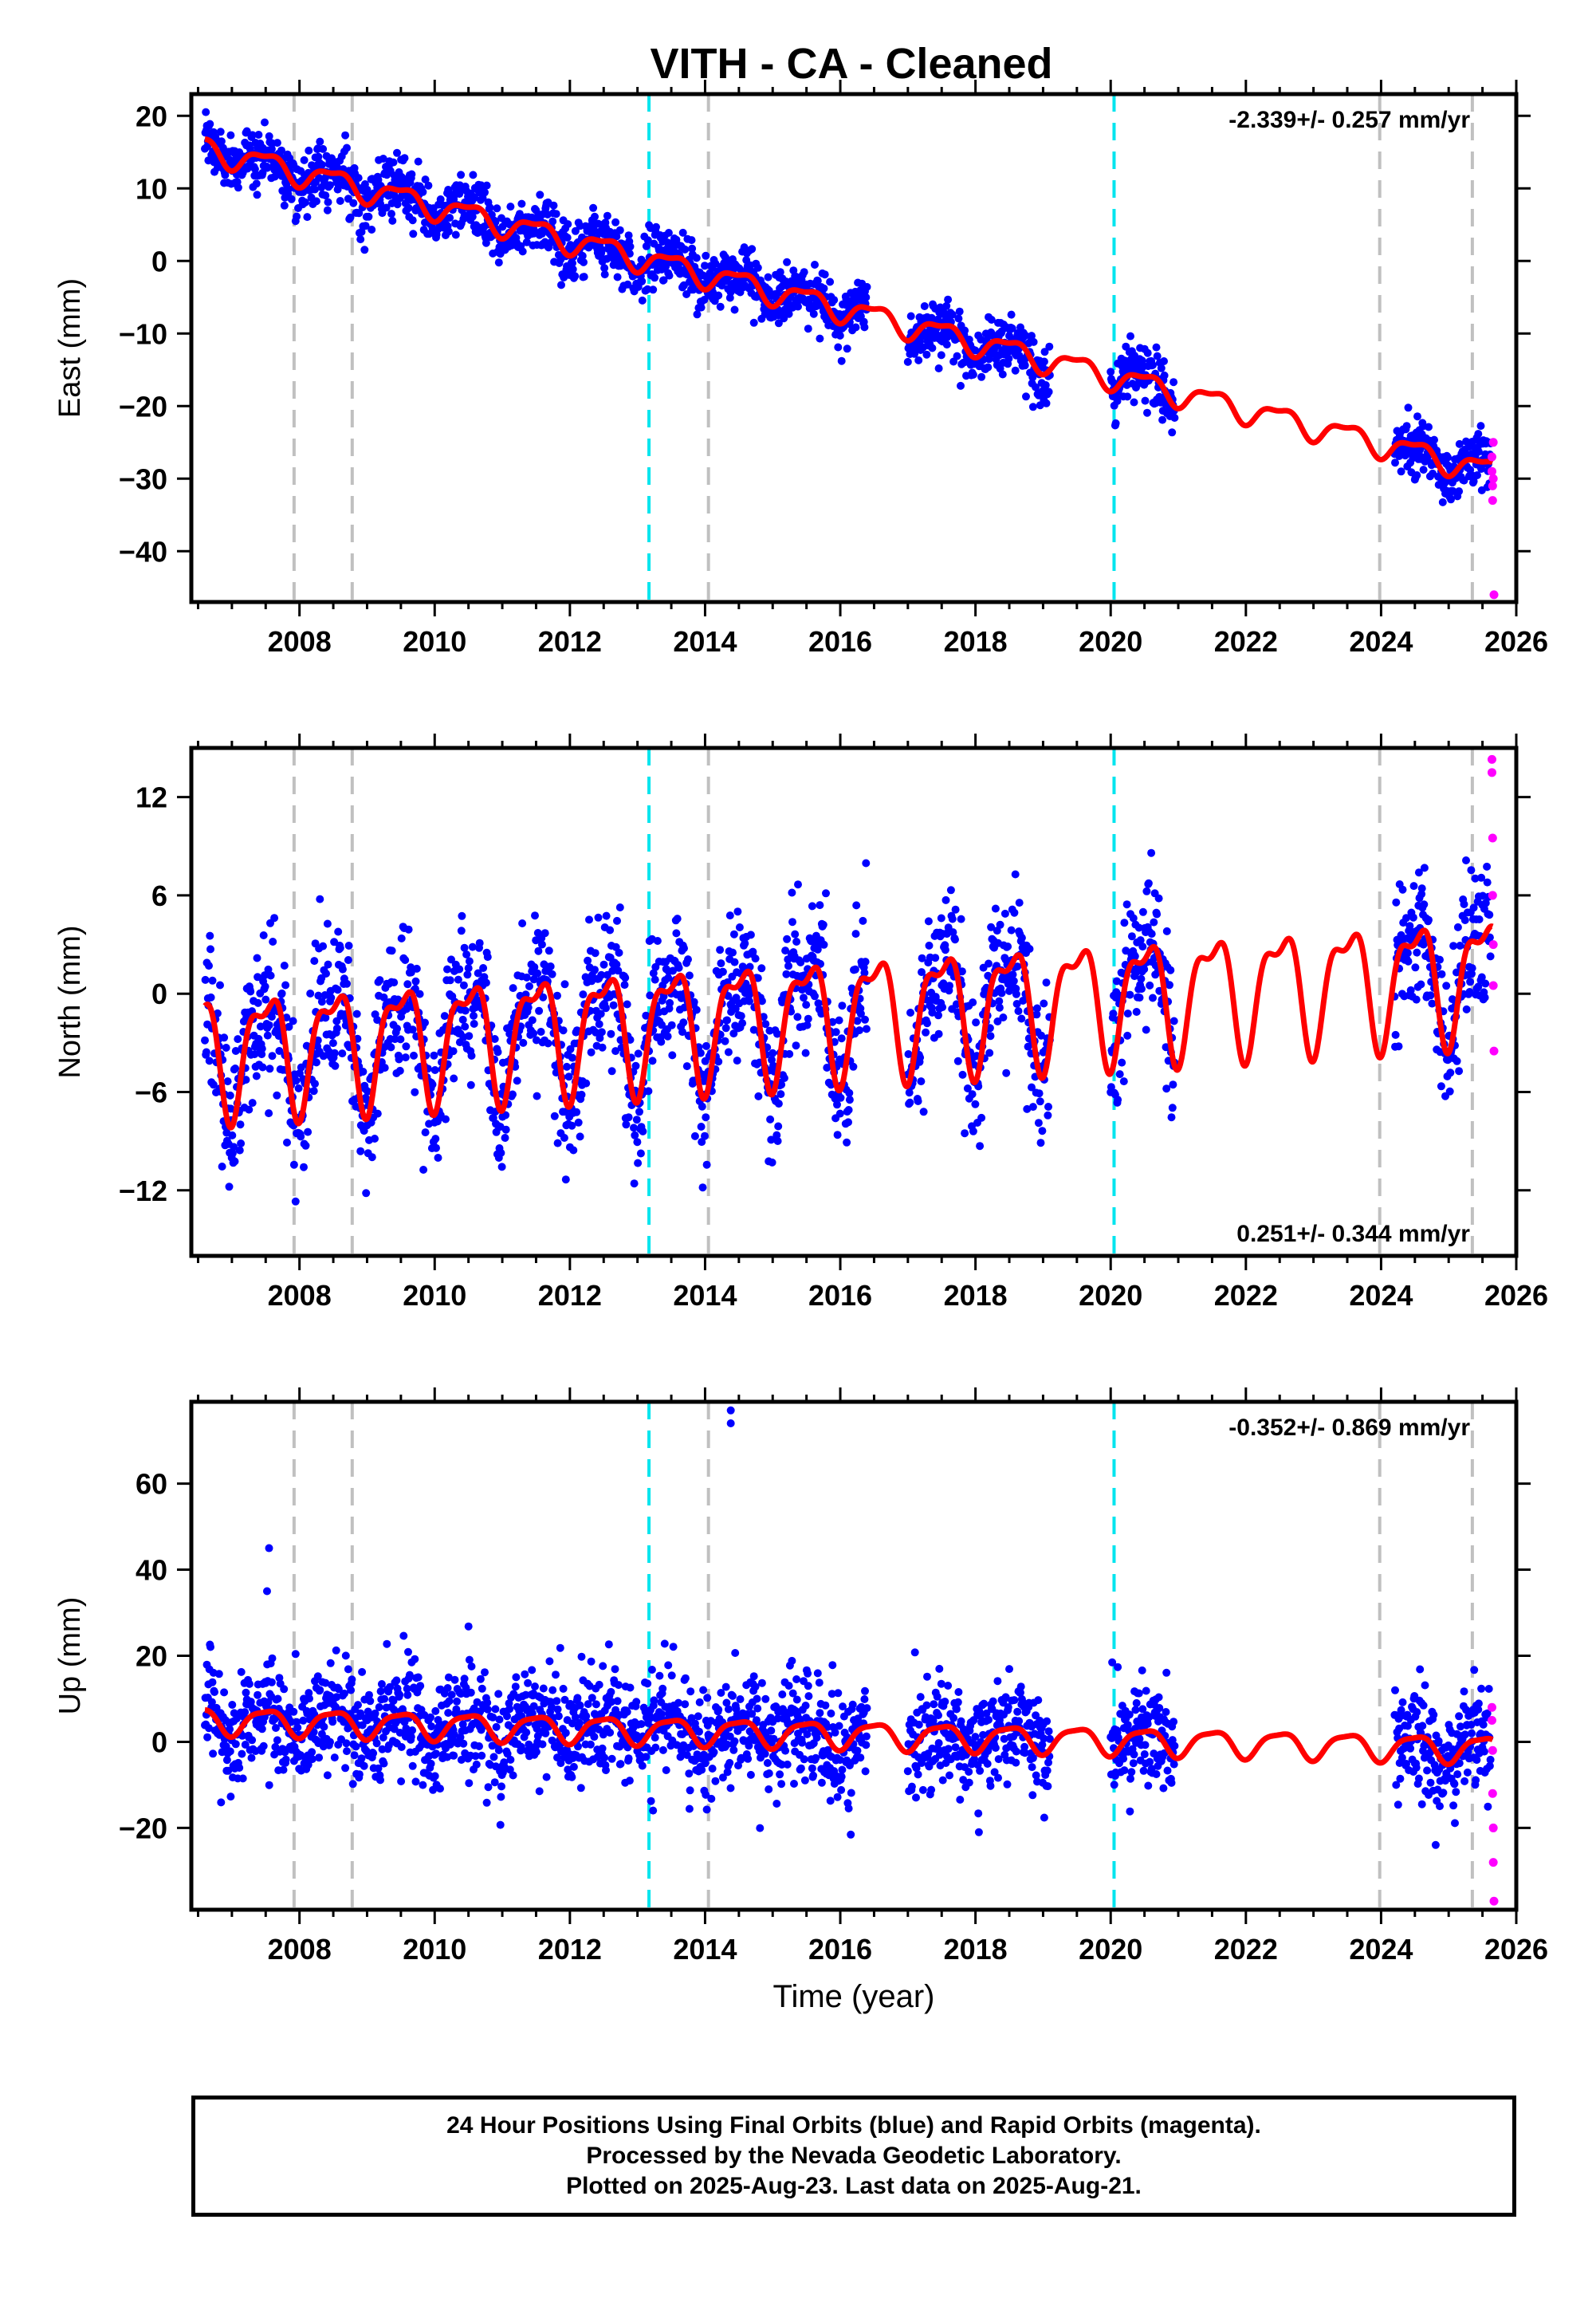  I want to click on rapid-orbit-point, so click(1493, 986).